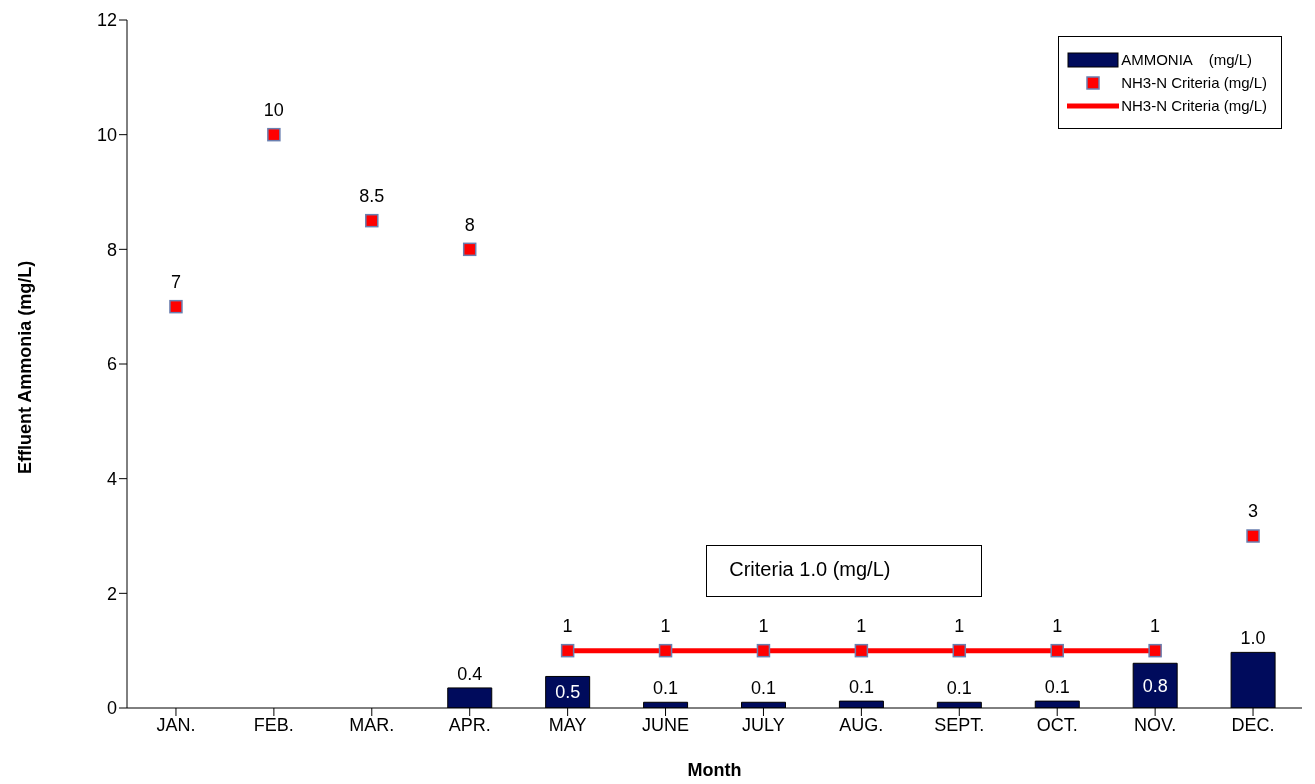 Image resolution: width=1315 pixels, height=784 pixels. Describe the element at coordinates (469, 224) in the screenshot. I see `data-label: 8` at that location.